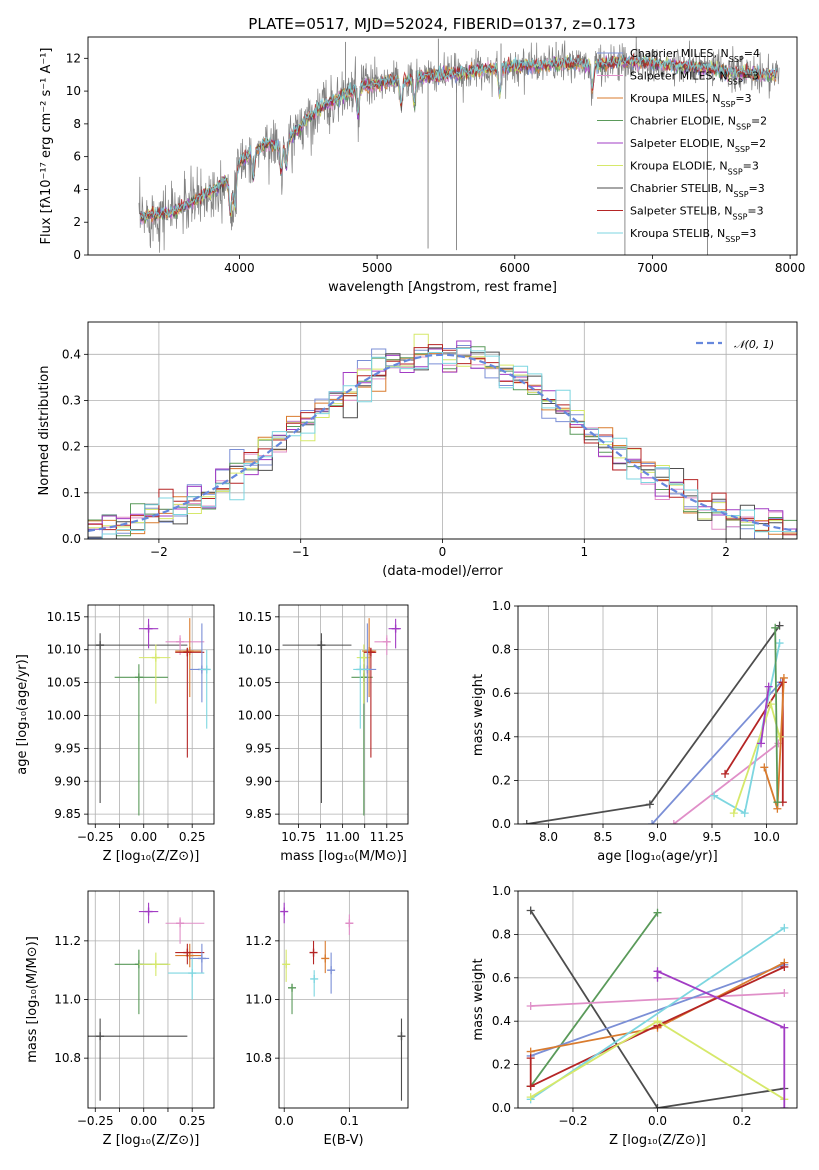  What do you see at coordinates (657, 999) in the screenshot?
I see `weight-series-salpeter-miles` at bounding box center [657, 999].